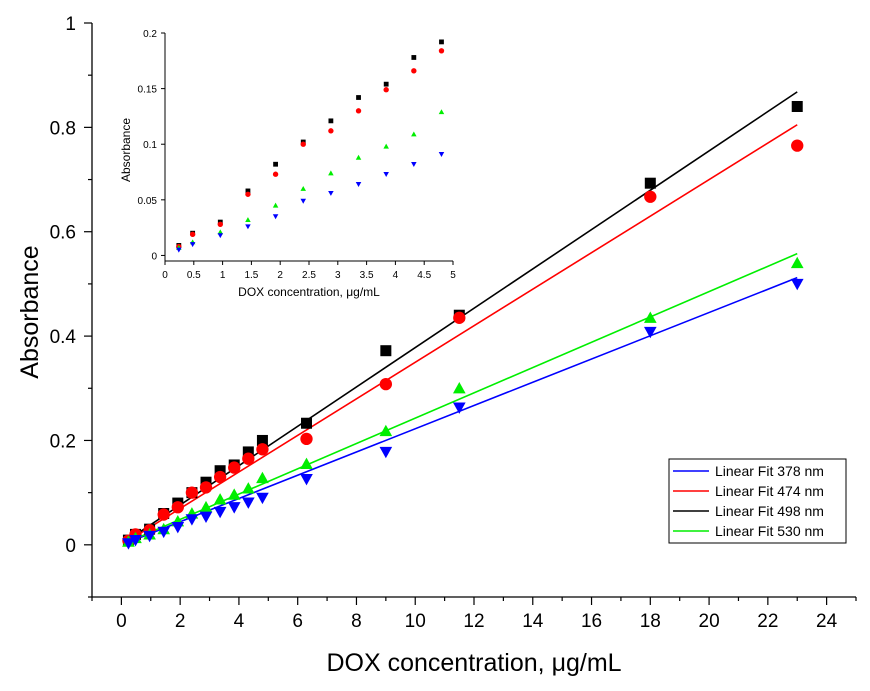 Image resolution: width=870 pixels, height=691 pixels. I want to click on inset-y-tick-label: 0.05, so click(148, 201).